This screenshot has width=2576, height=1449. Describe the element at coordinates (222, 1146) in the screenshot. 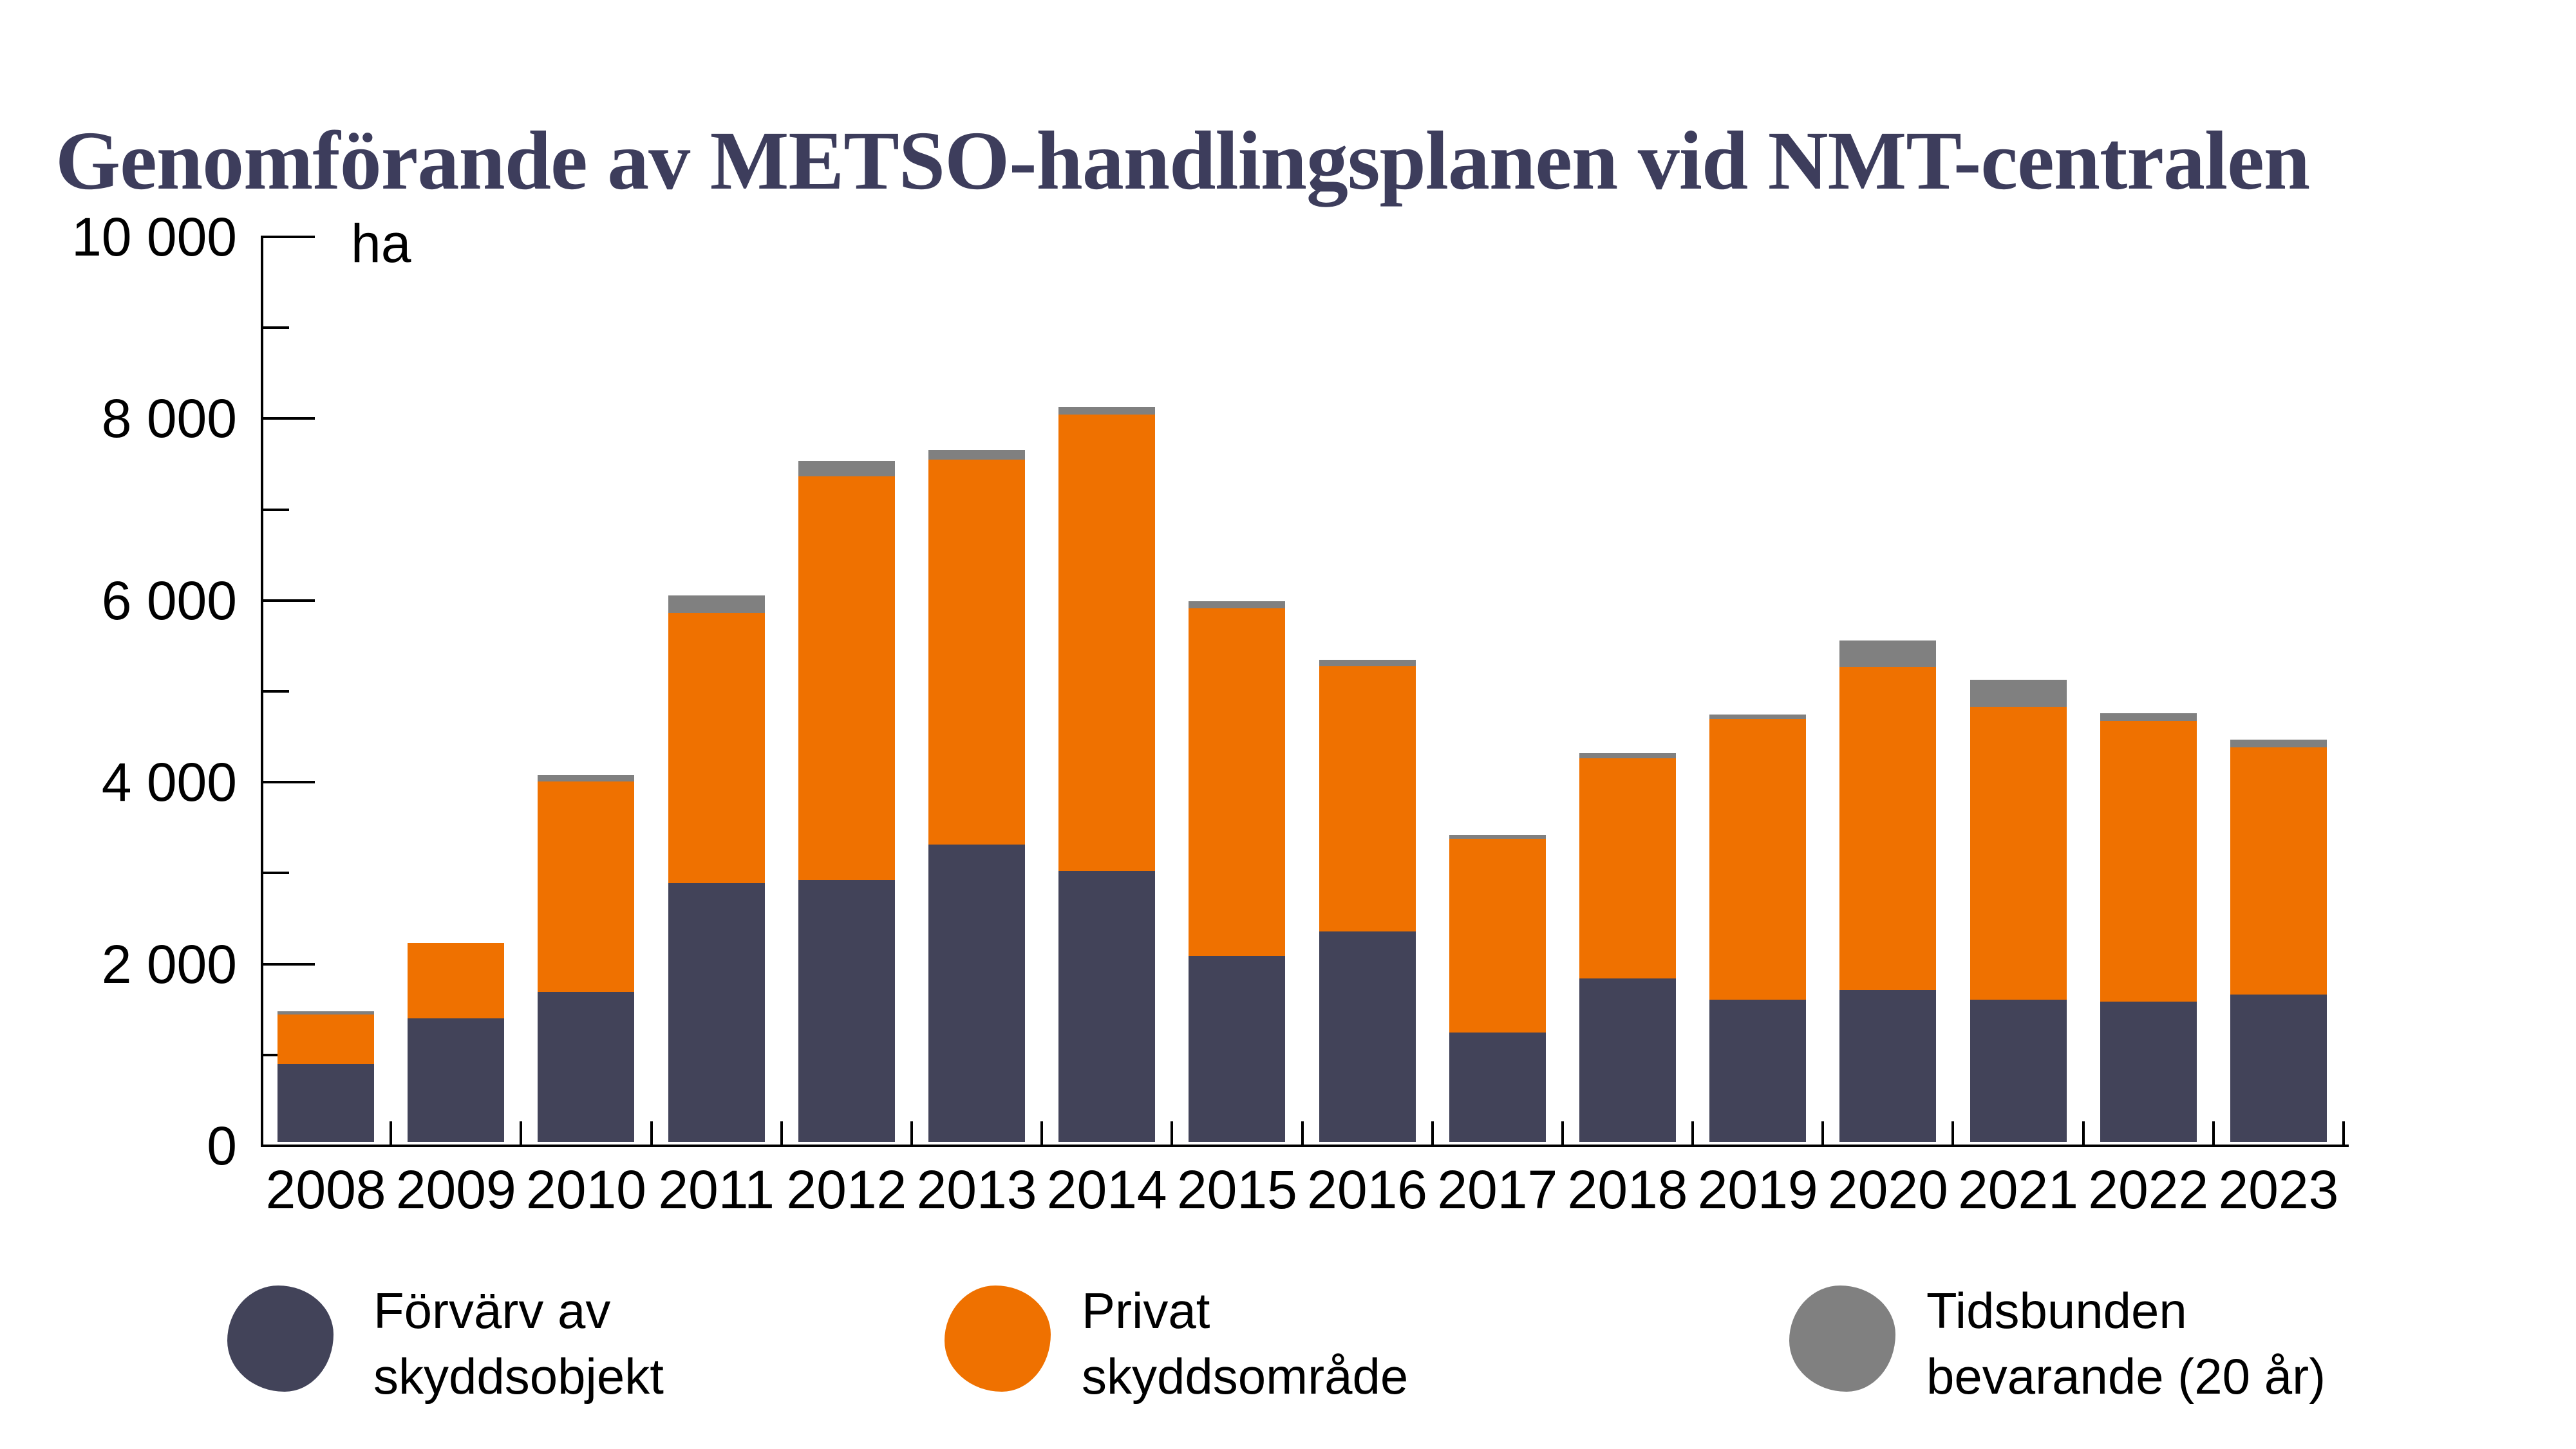

I see `y-tick-label: 0` at that location.